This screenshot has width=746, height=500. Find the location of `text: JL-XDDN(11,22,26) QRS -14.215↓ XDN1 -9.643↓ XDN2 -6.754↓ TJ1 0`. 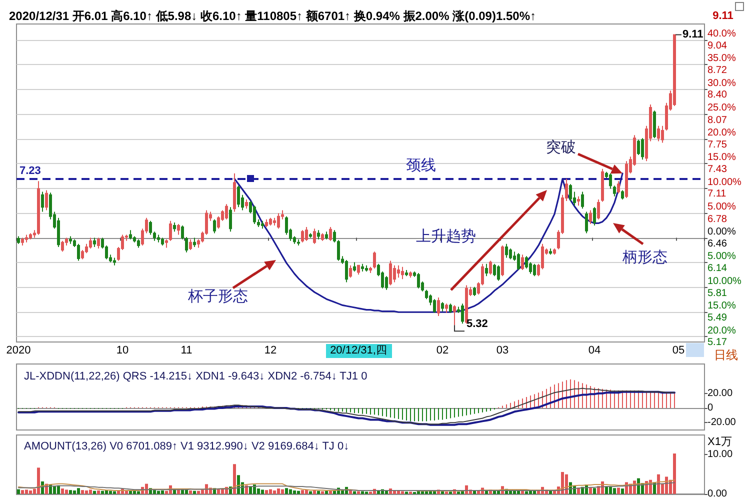

text: JL-XDDN(11,22,26) QRS -14.215↓ XDN1 -9.643↓ XDN2 -6.754↓ TJ1 0 is located at coordinates (196, 376).